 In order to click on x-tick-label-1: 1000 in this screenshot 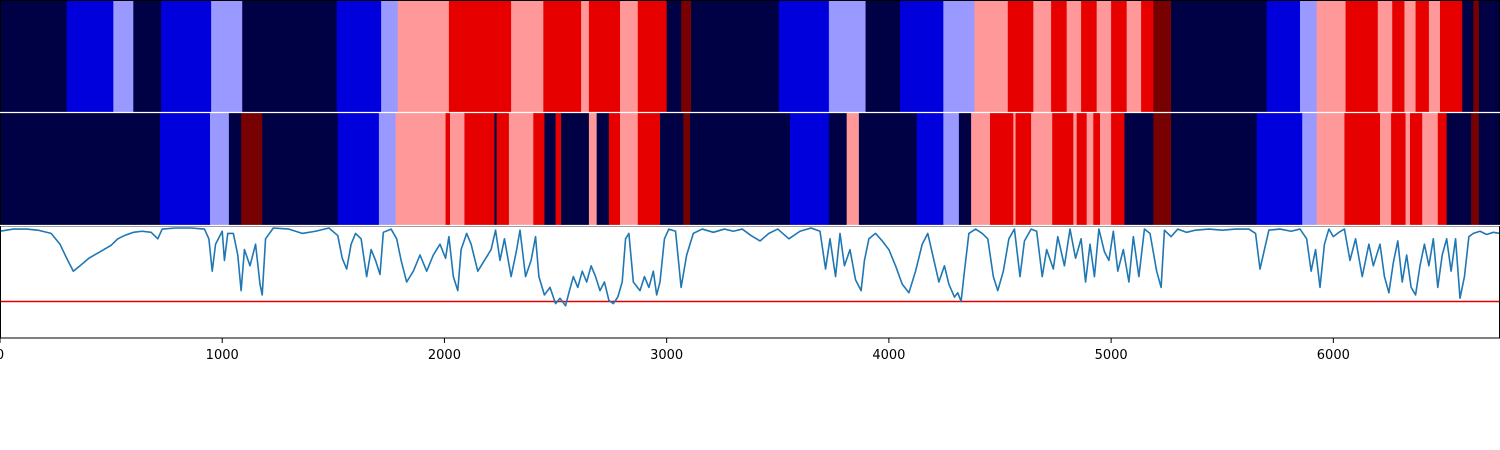, I will do `click(222, 355)`.